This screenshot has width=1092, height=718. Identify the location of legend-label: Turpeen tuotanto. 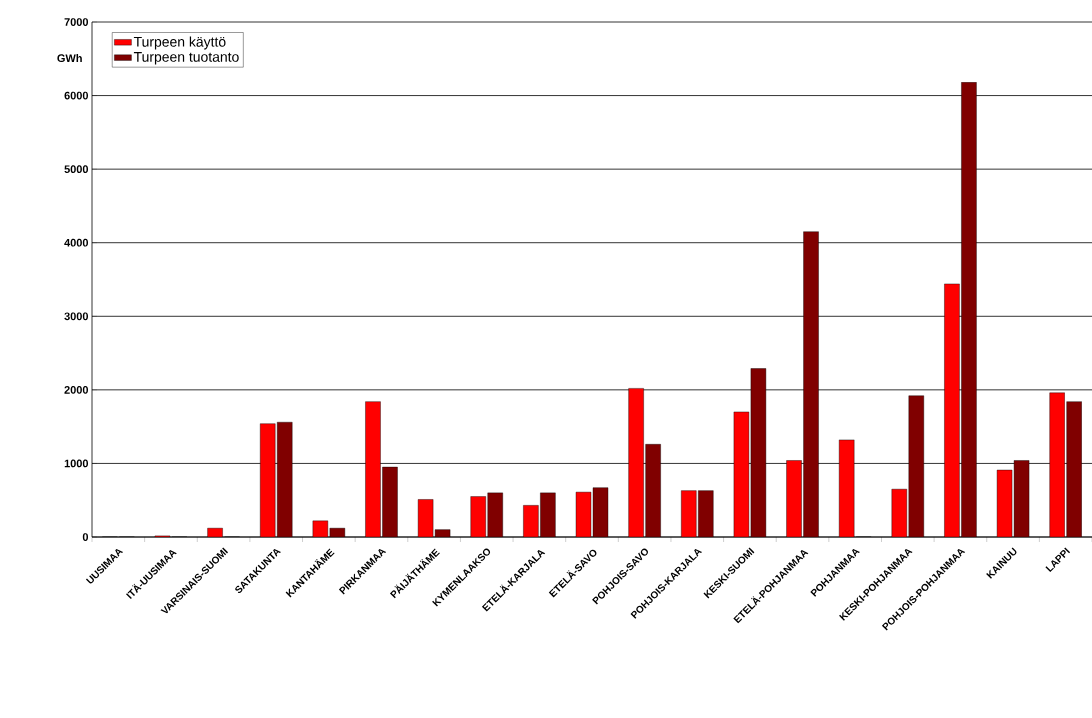
(186, 58).